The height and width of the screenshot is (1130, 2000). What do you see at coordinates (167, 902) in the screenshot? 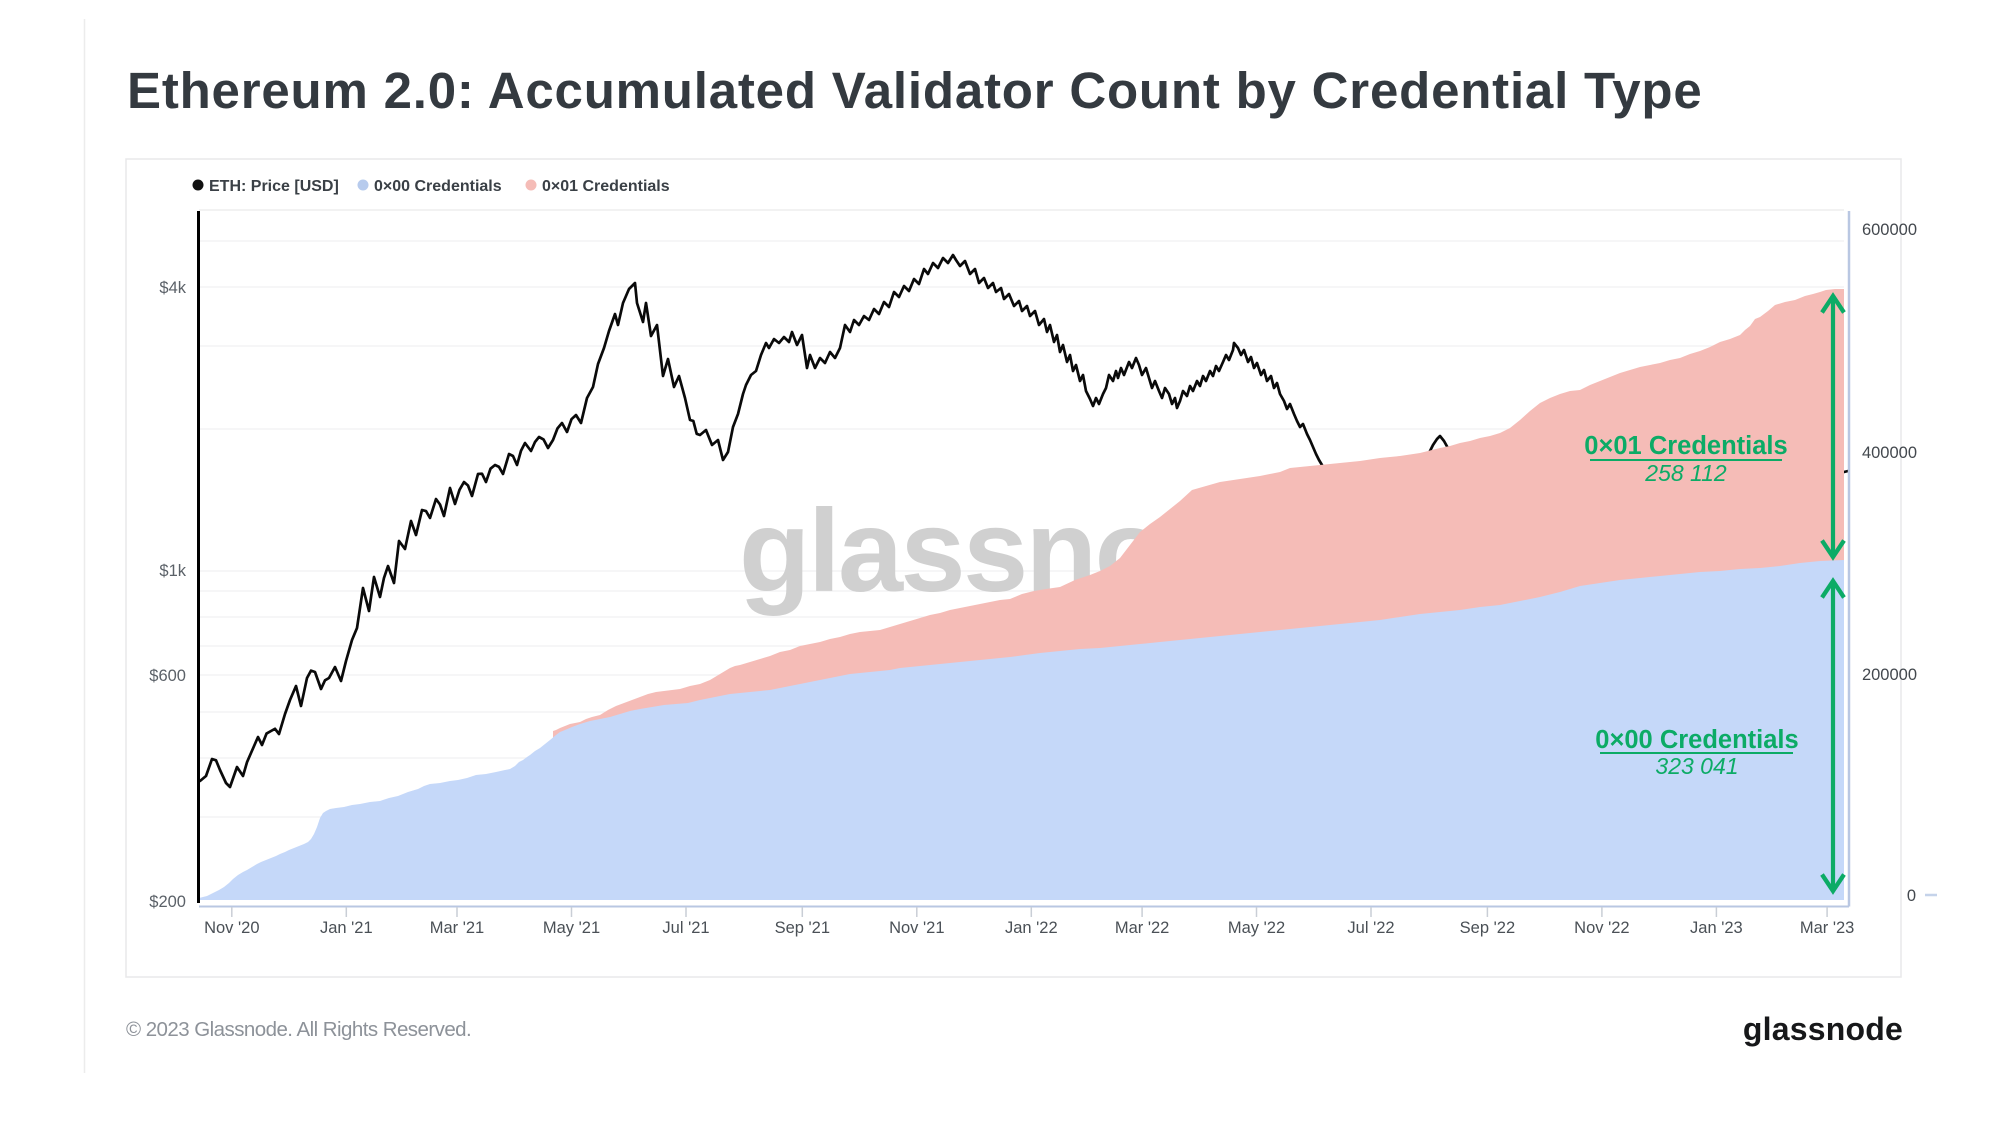
I see `svg-text: $200` at bounding box center [167, 902].